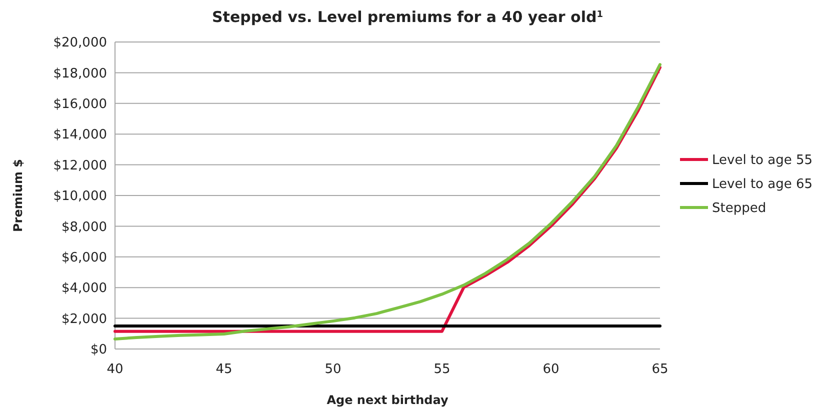 The height and width of the screenshot is (412, 828). What do you see at coordinates (84, 288) in the screenshot?
I see `y-tick-label: $4,000` at bounding box center [84, 288].